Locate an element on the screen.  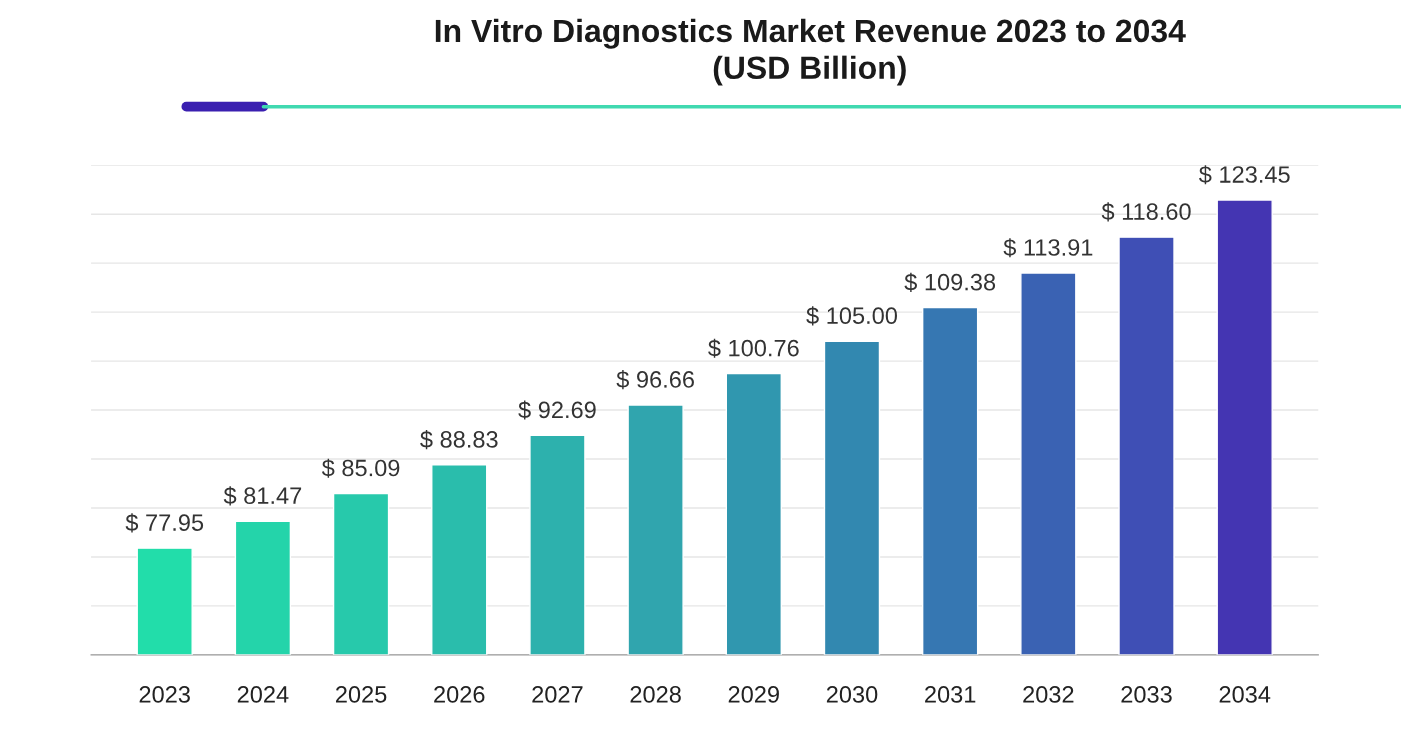
x-tick-label: 2029 is located at coordinates (753, 694).